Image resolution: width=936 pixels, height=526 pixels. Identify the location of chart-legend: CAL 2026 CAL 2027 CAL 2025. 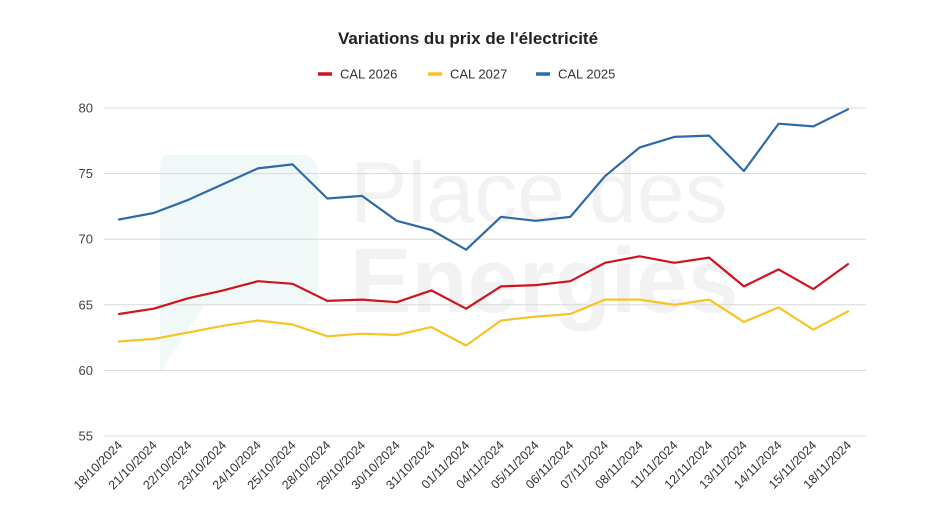
(466, 74).